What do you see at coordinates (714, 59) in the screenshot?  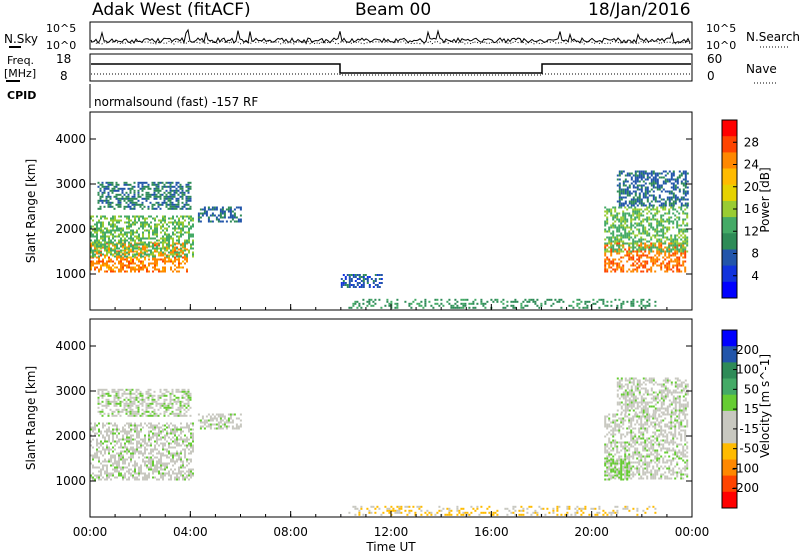 I see `nave-tick-high: 60` at bounding box center [714, 59].